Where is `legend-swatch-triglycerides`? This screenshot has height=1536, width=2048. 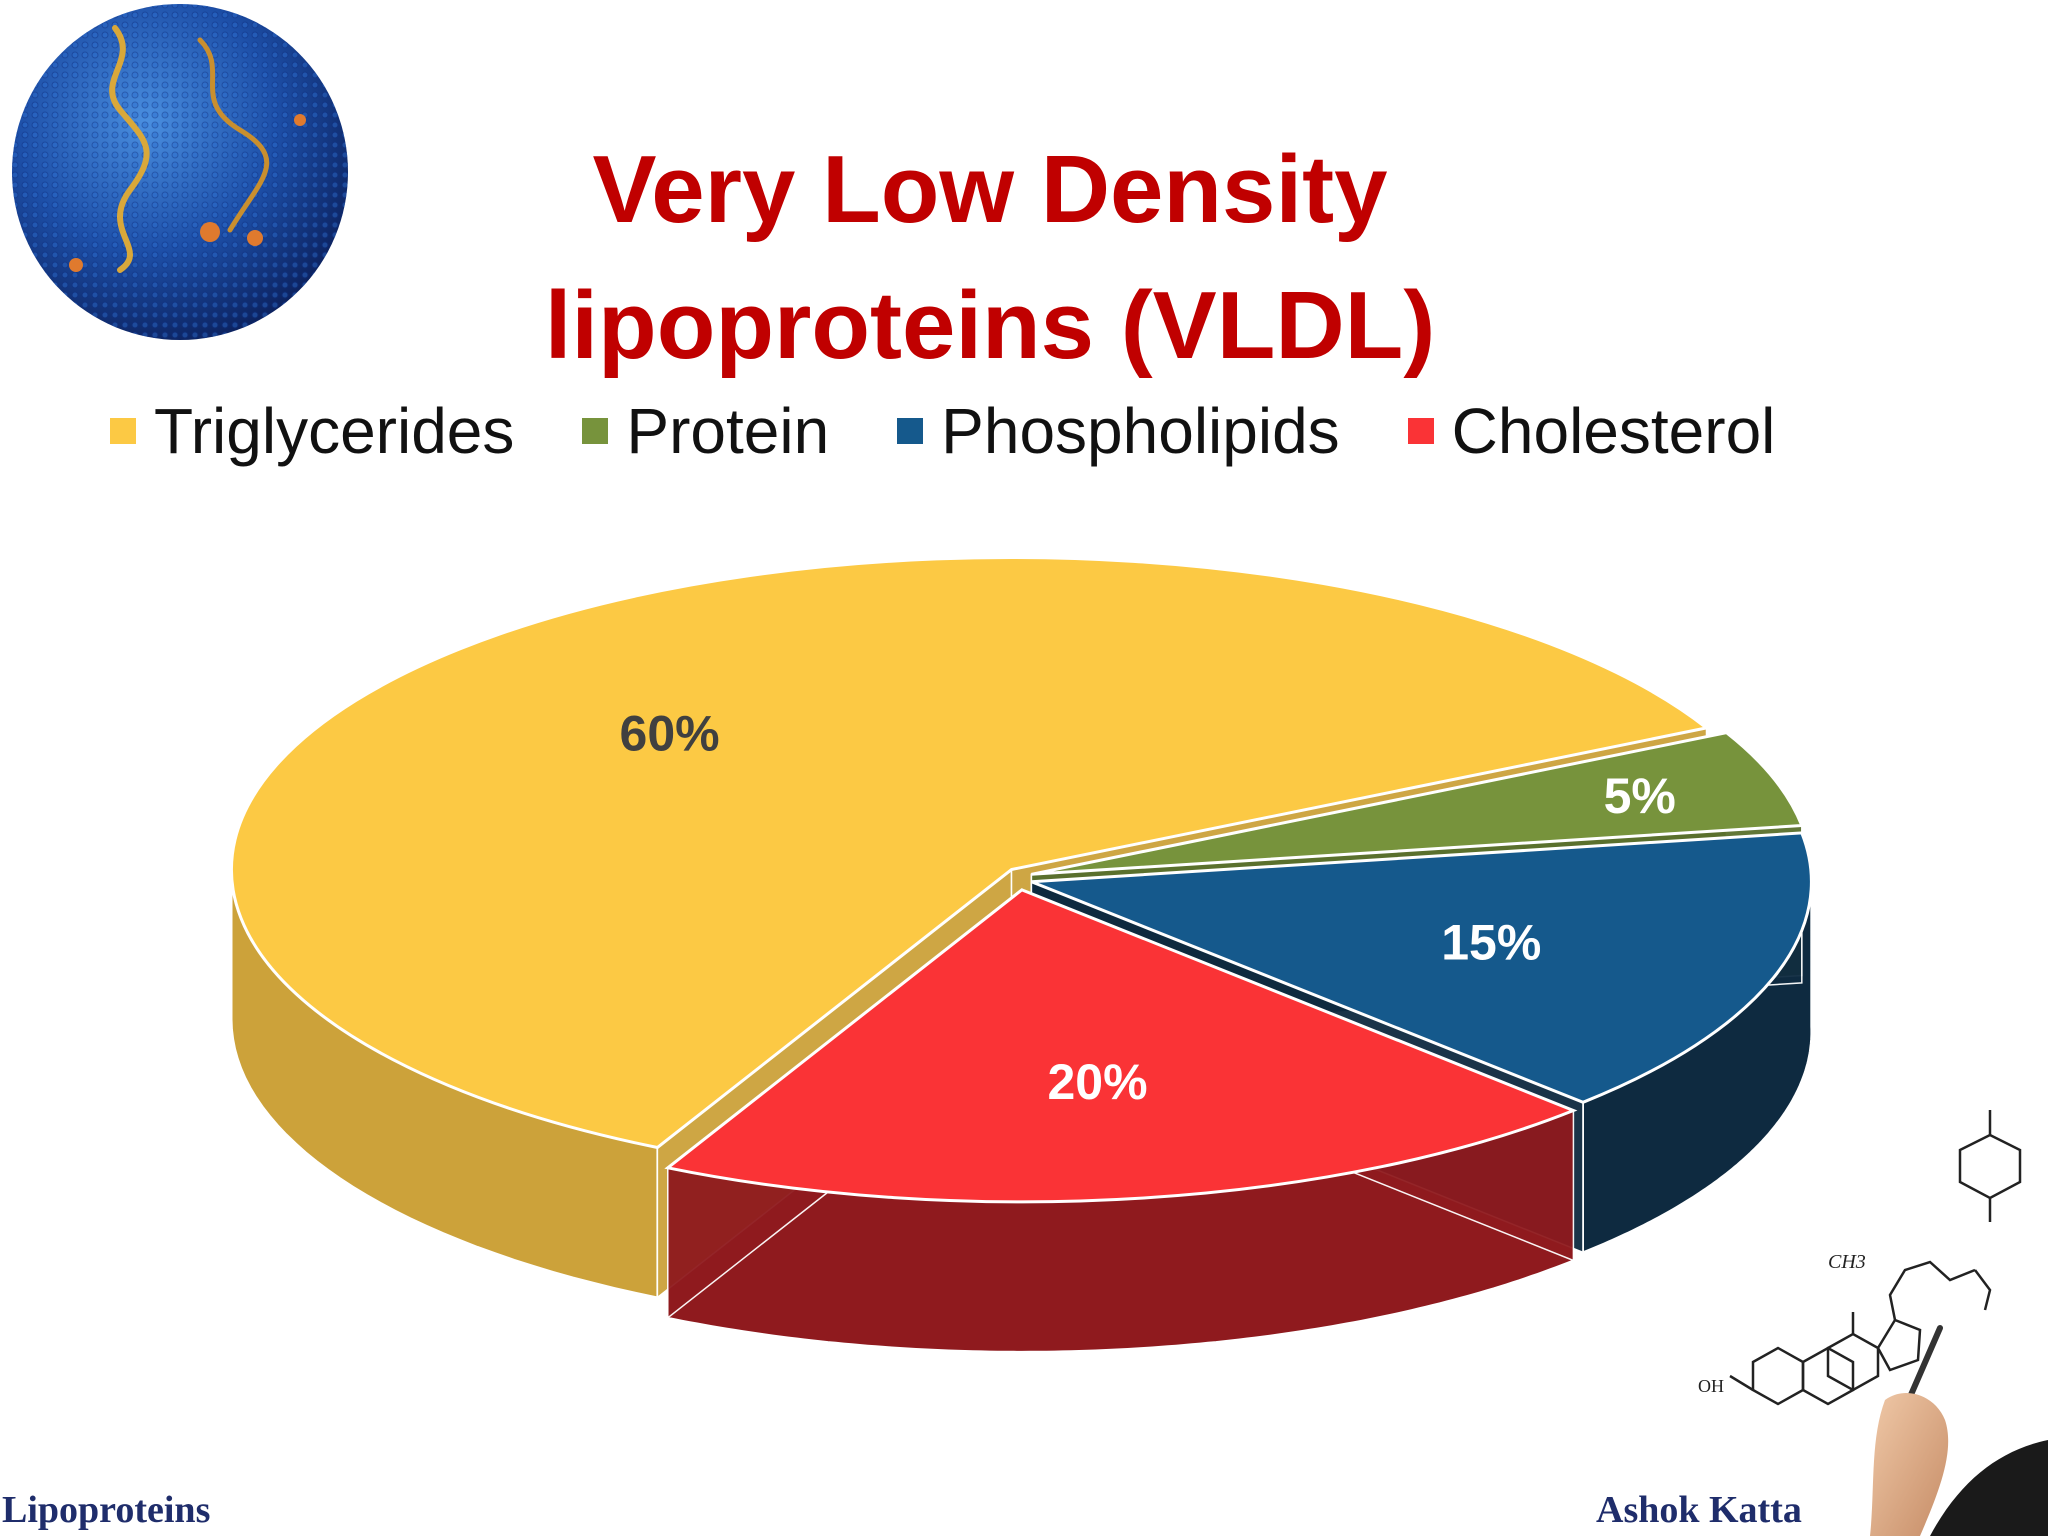
legend-swatch-triglycerides is located at coordinates (123, 431).